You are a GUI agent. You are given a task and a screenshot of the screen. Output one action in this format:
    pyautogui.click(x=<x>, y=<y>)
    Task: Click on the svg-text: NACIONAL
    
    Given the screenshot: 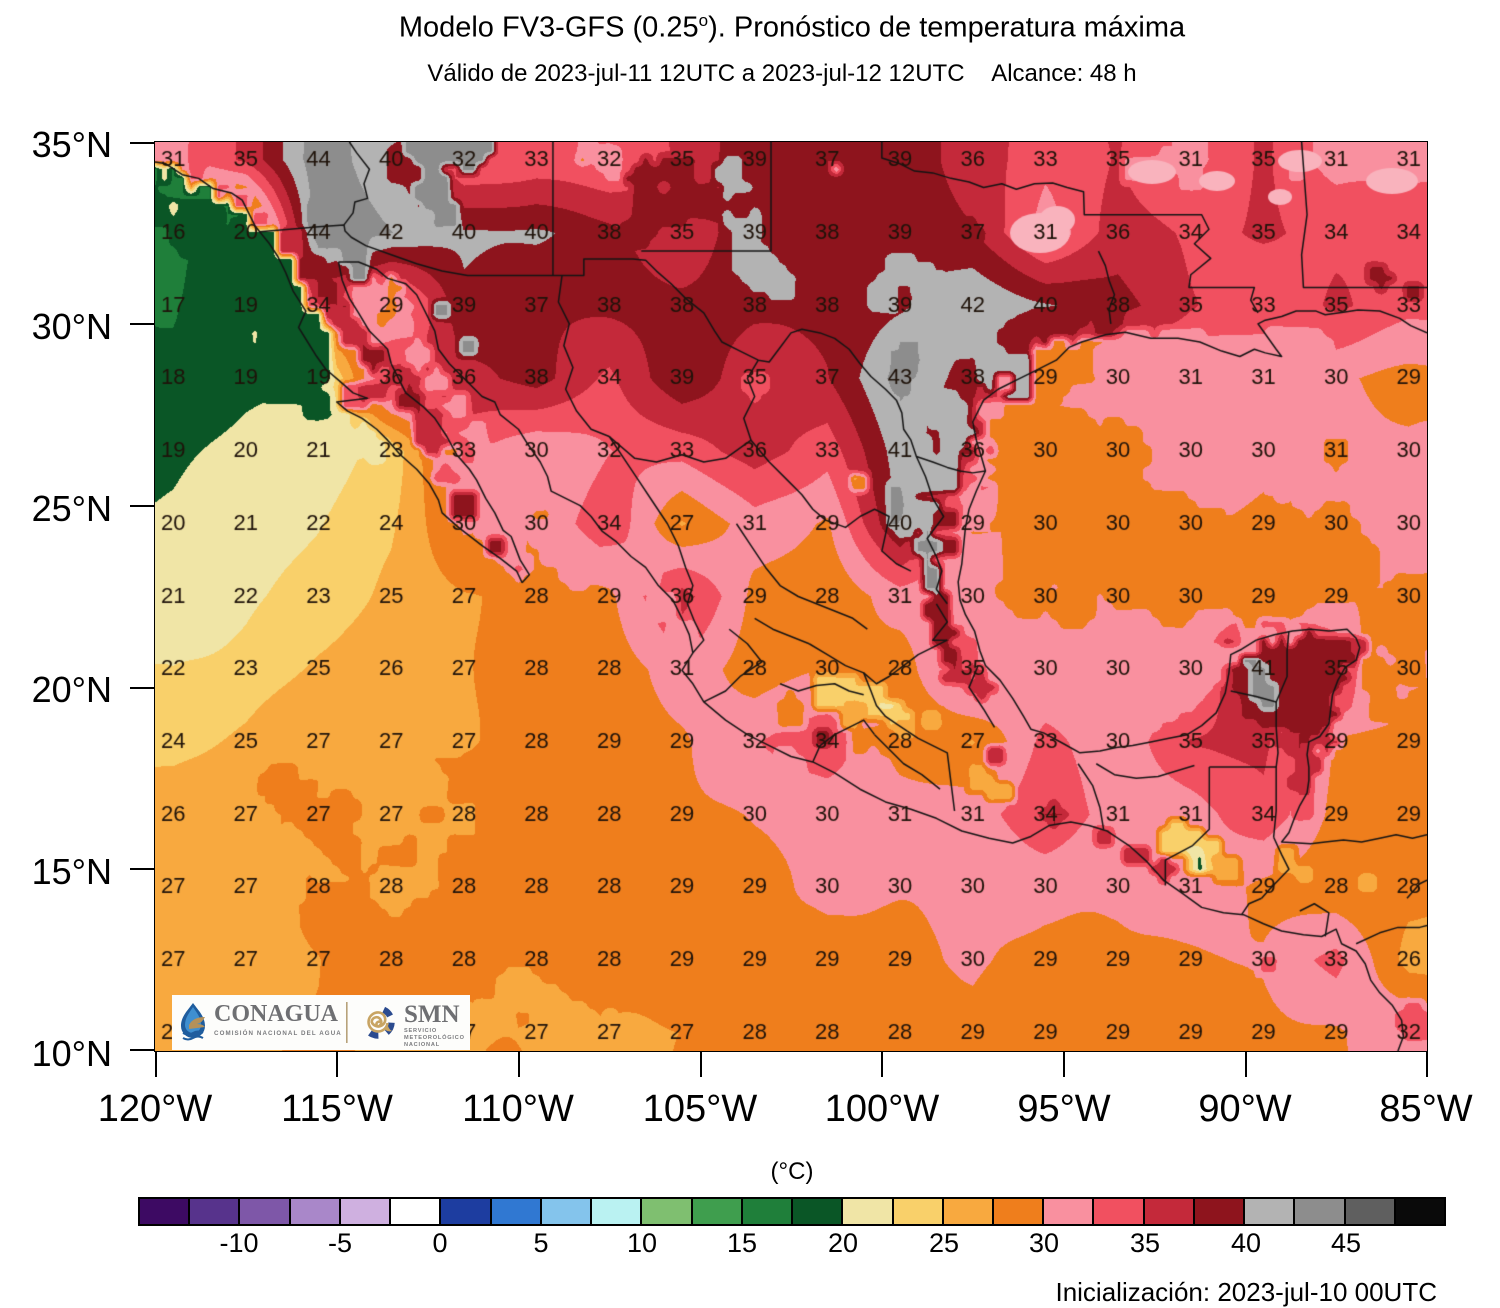 What is the action you would take?
    pyautogui.click(x=422, y=1045)
    